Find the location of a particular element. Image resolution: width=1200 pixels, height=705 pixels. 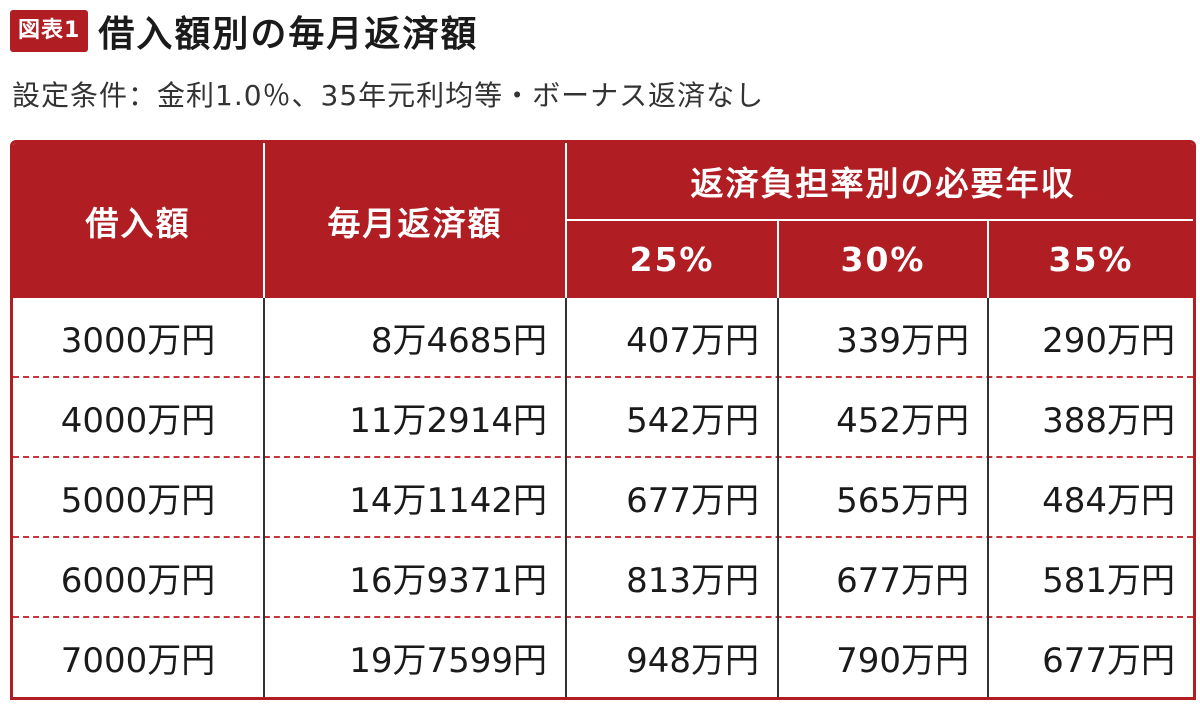

table-row: 7000万円 19万7599円 948万円 790万円 677万円 is located at coordinates (603, 657).